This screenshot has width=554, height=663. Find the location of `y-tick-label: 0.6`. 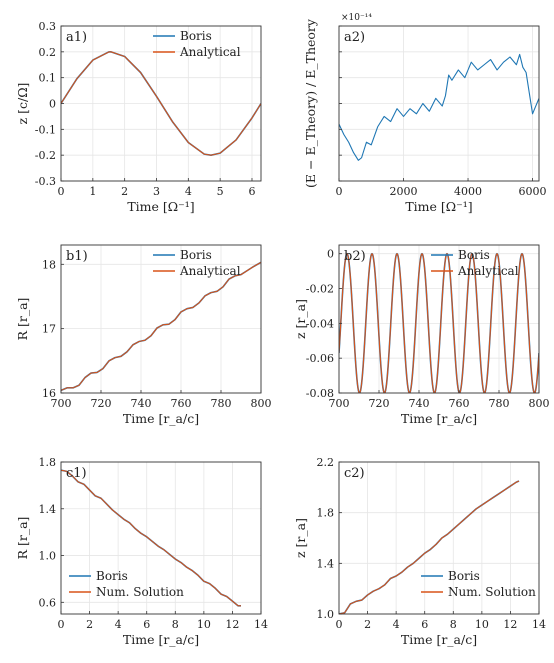

y-tick-label: 0.6 is located at coordinates (48, 602).